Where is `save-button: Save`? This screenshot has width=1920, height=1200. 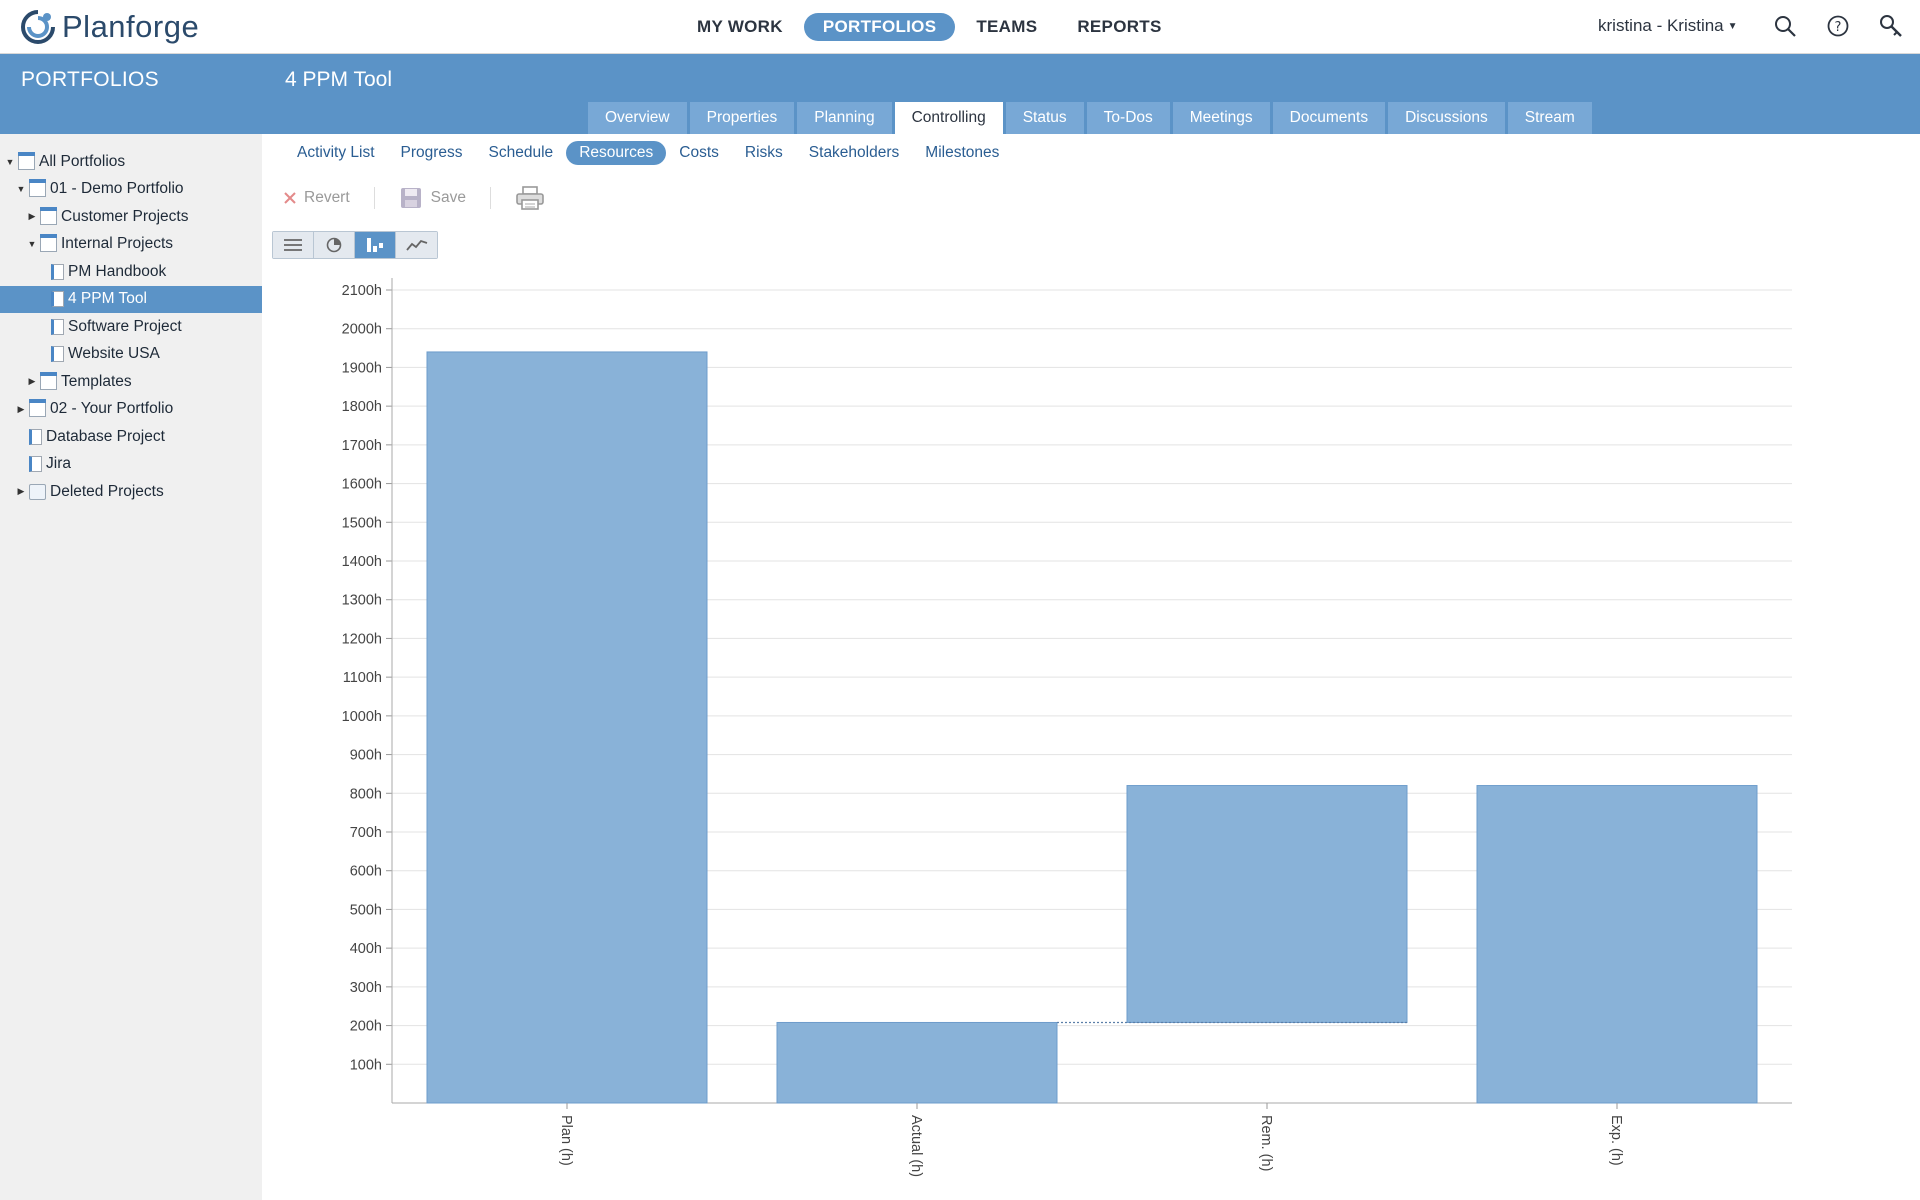
save-button: Save is located at coordinates (432, 198).